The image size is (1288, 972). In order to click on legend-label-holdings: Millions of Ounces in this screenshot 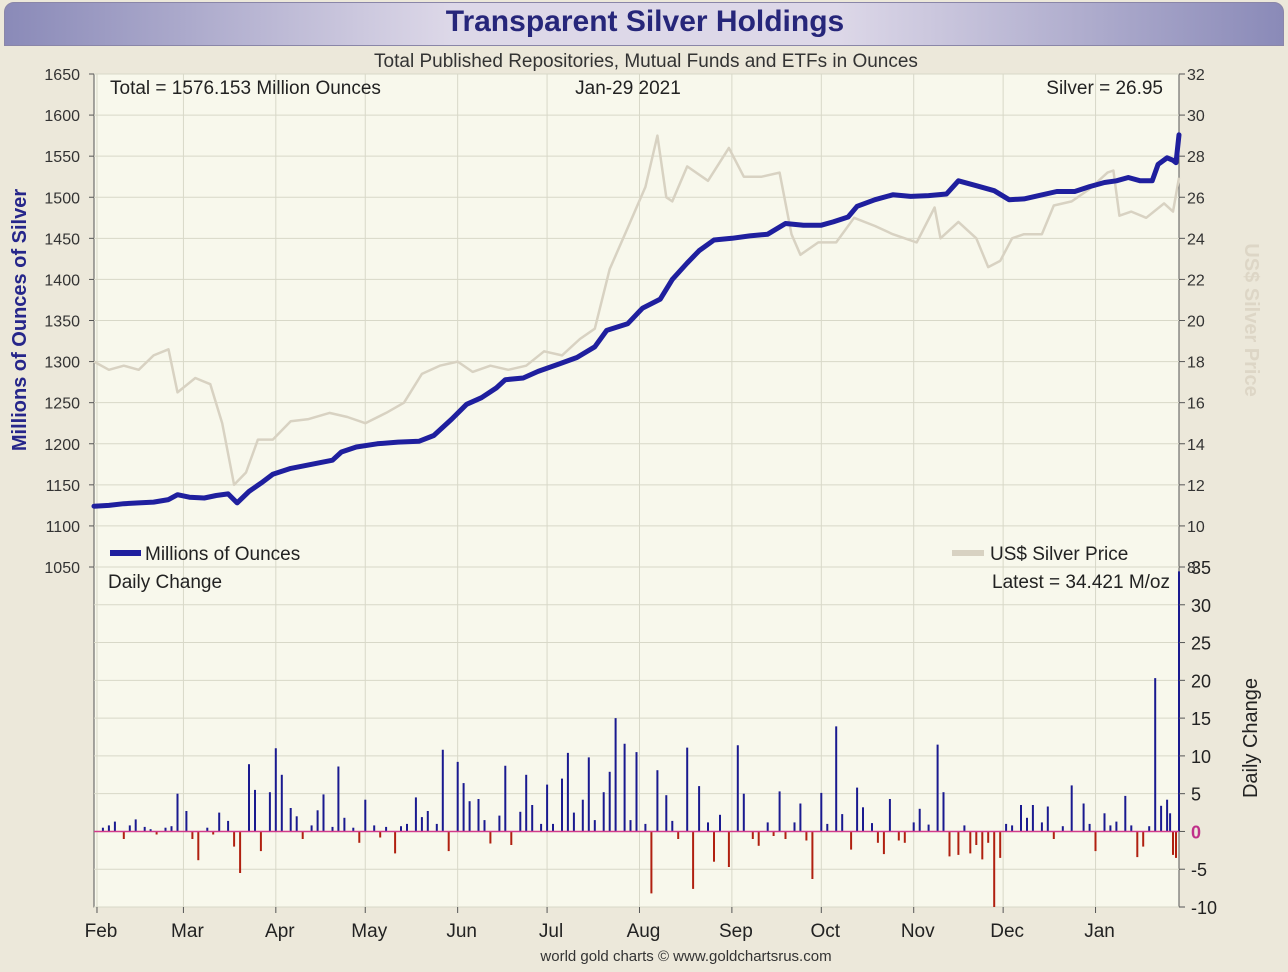, I will do `click(222, 554)`.